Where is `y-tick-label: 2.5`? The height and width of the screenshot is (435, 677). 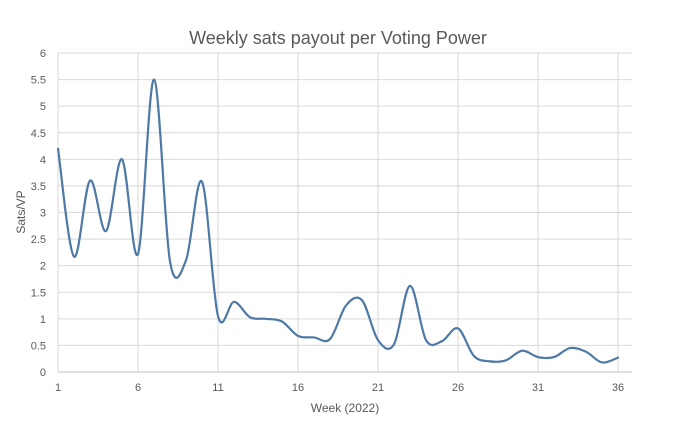 y-tick-label: 2.5 is located at coordinates (38, 240).